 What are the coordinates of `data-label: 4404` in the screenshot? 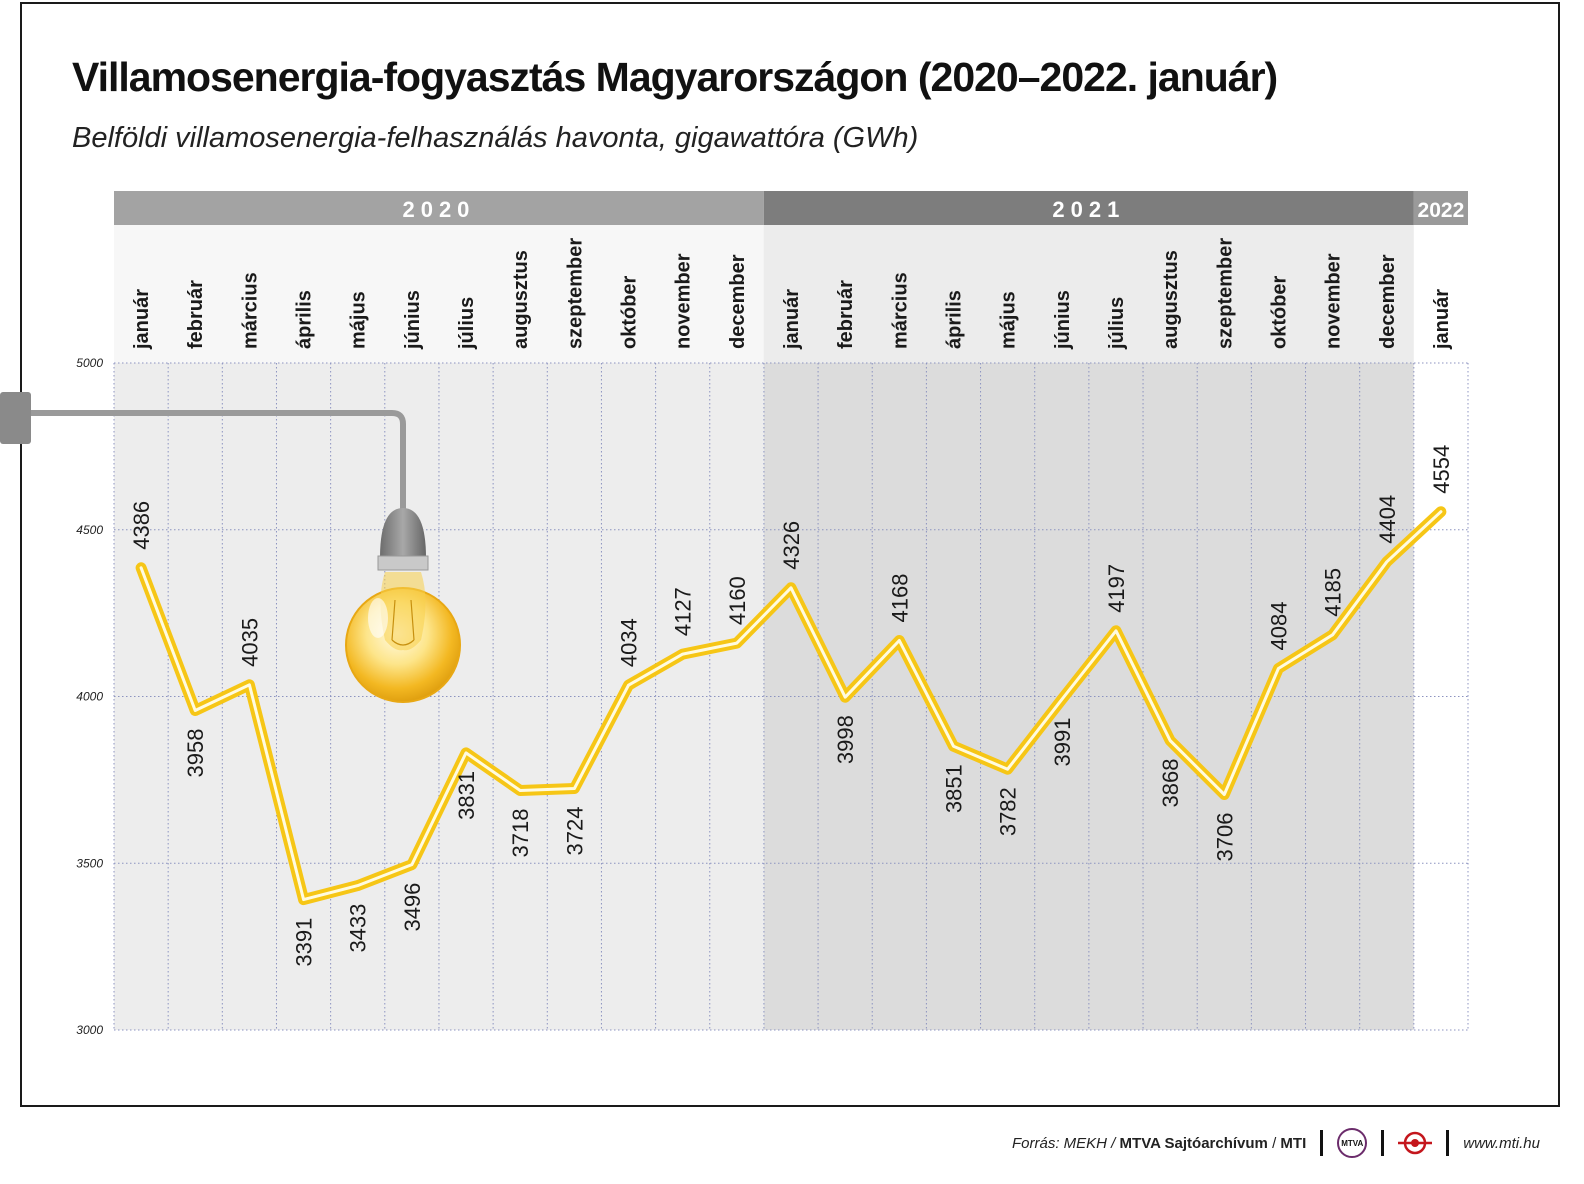 It's located at (1387, 519).